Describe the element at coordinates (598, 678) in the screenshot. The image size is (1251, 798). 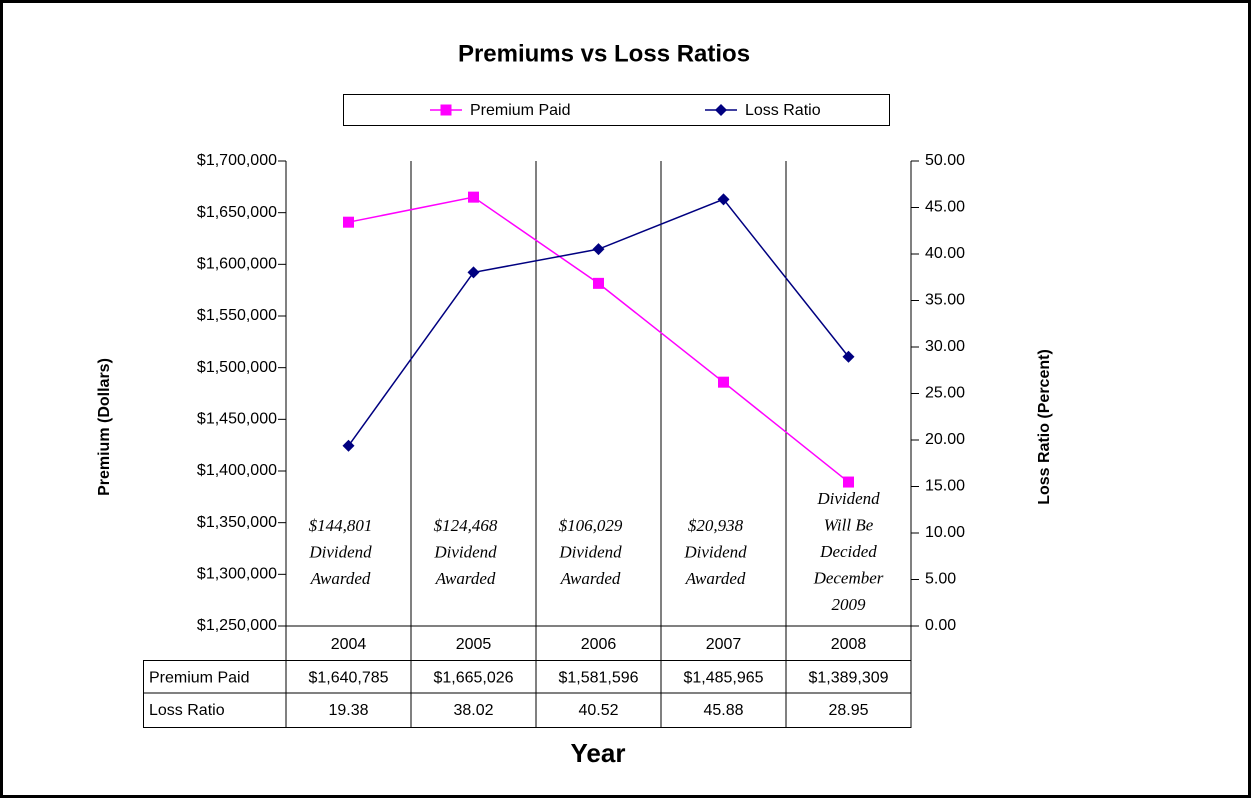
I see `table-cell: $1,581,596` at that location.